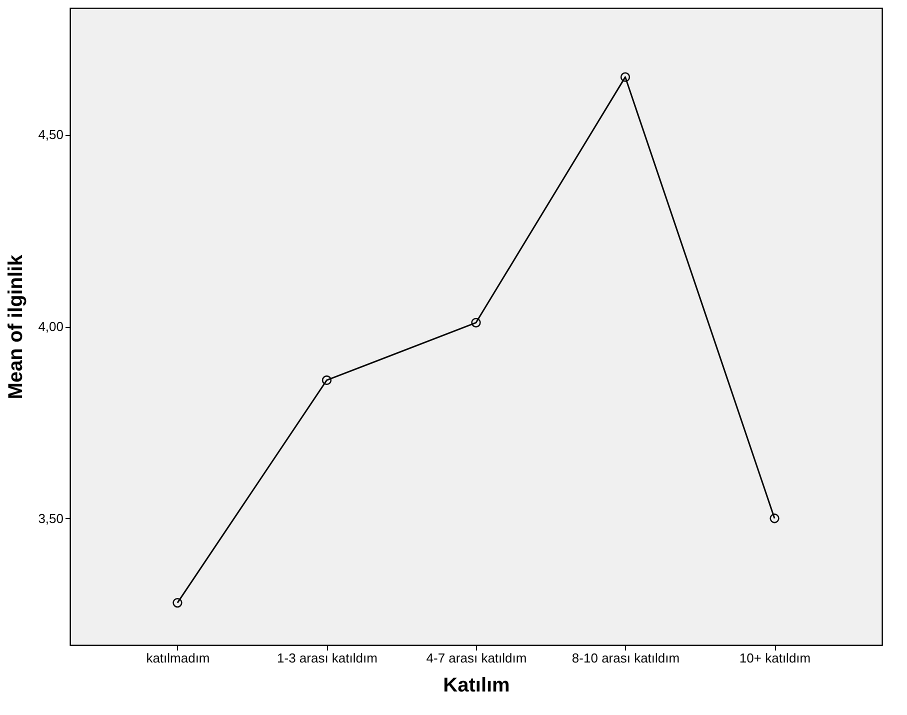  What do you see at coordinates (476, 685) in the screenshot?
I see `x-axis-title: Katılım` at bounding box center [476, 685].